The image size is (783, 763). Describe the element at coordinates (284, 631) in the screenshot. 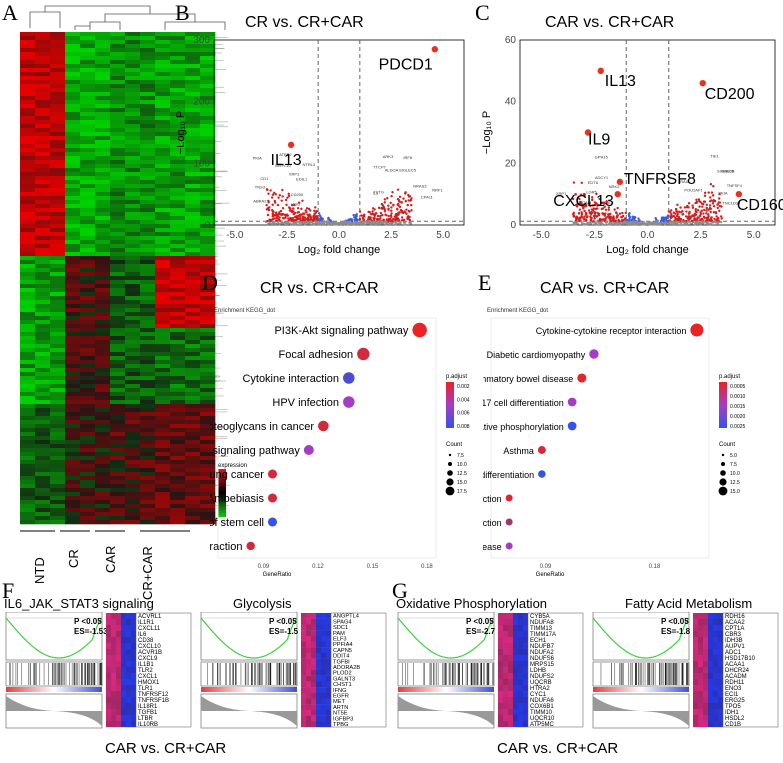

I see `gsea-es-value: ES=-1.5` at that location.